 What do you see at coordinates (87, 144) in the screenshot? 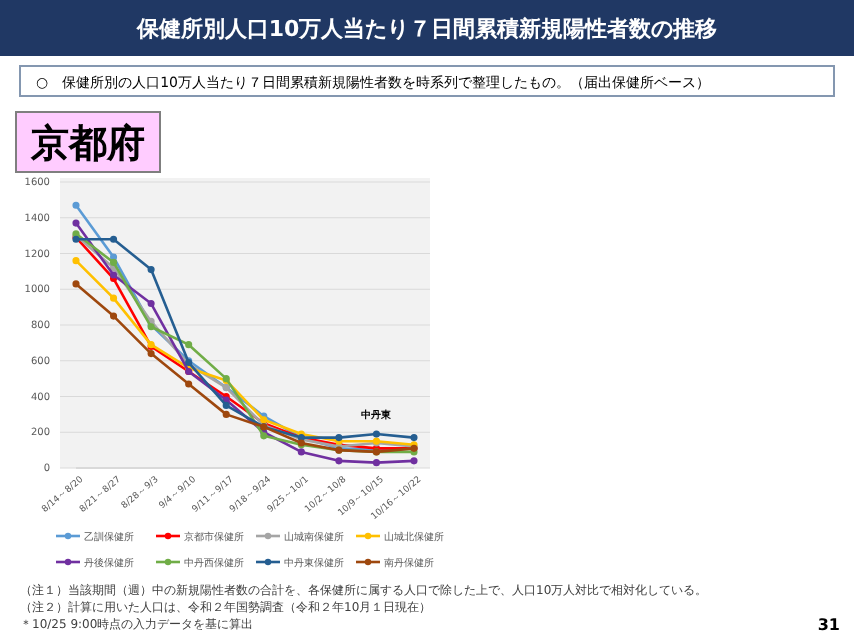
I see `chart-subtitle: 京都府` at bounding box center [87, 144].